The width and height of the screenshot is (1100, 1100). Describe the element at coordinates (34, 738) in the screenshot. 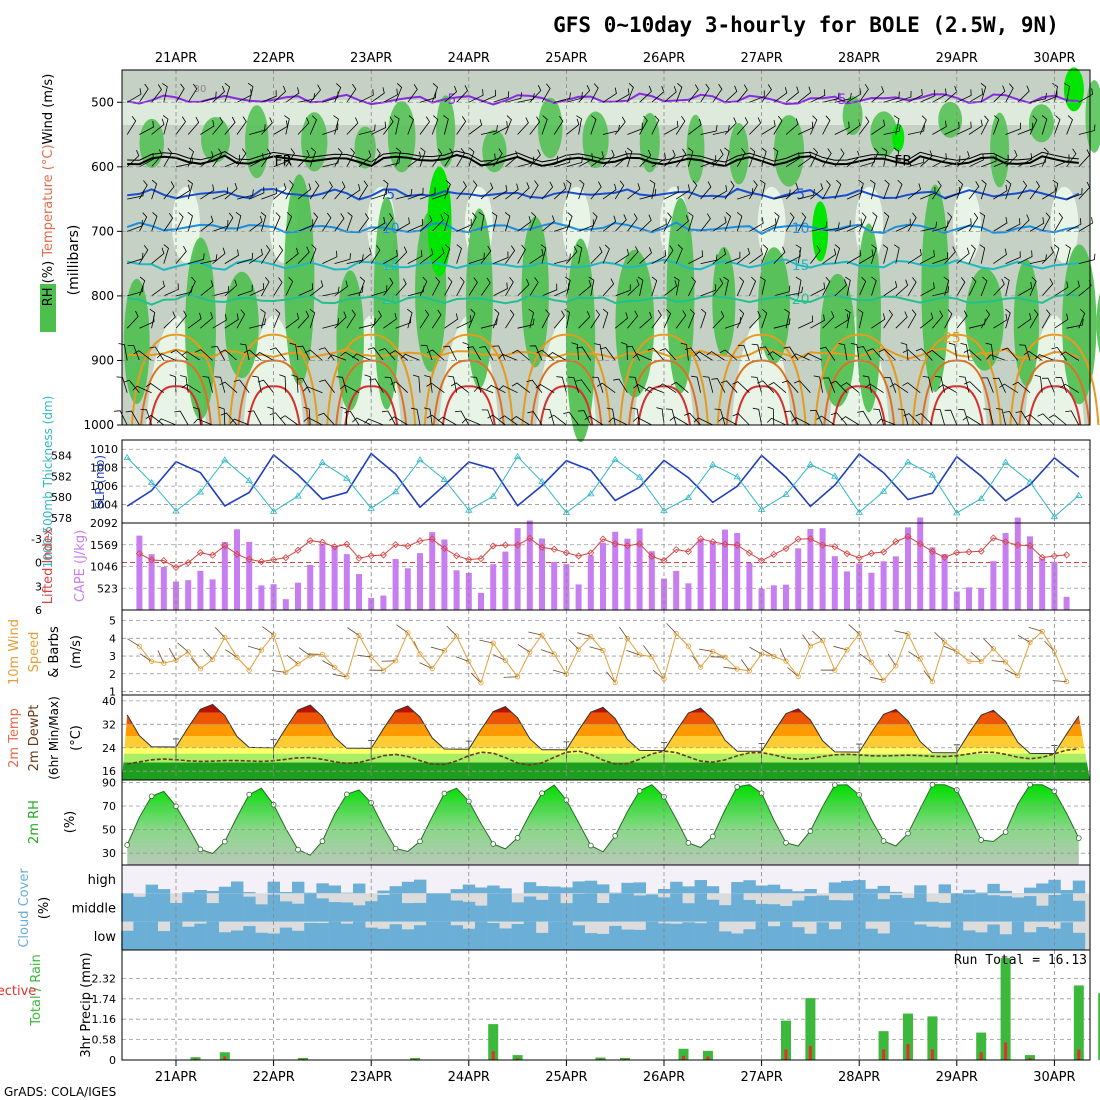

I see `axis-label: 2m DewPt` at that location.